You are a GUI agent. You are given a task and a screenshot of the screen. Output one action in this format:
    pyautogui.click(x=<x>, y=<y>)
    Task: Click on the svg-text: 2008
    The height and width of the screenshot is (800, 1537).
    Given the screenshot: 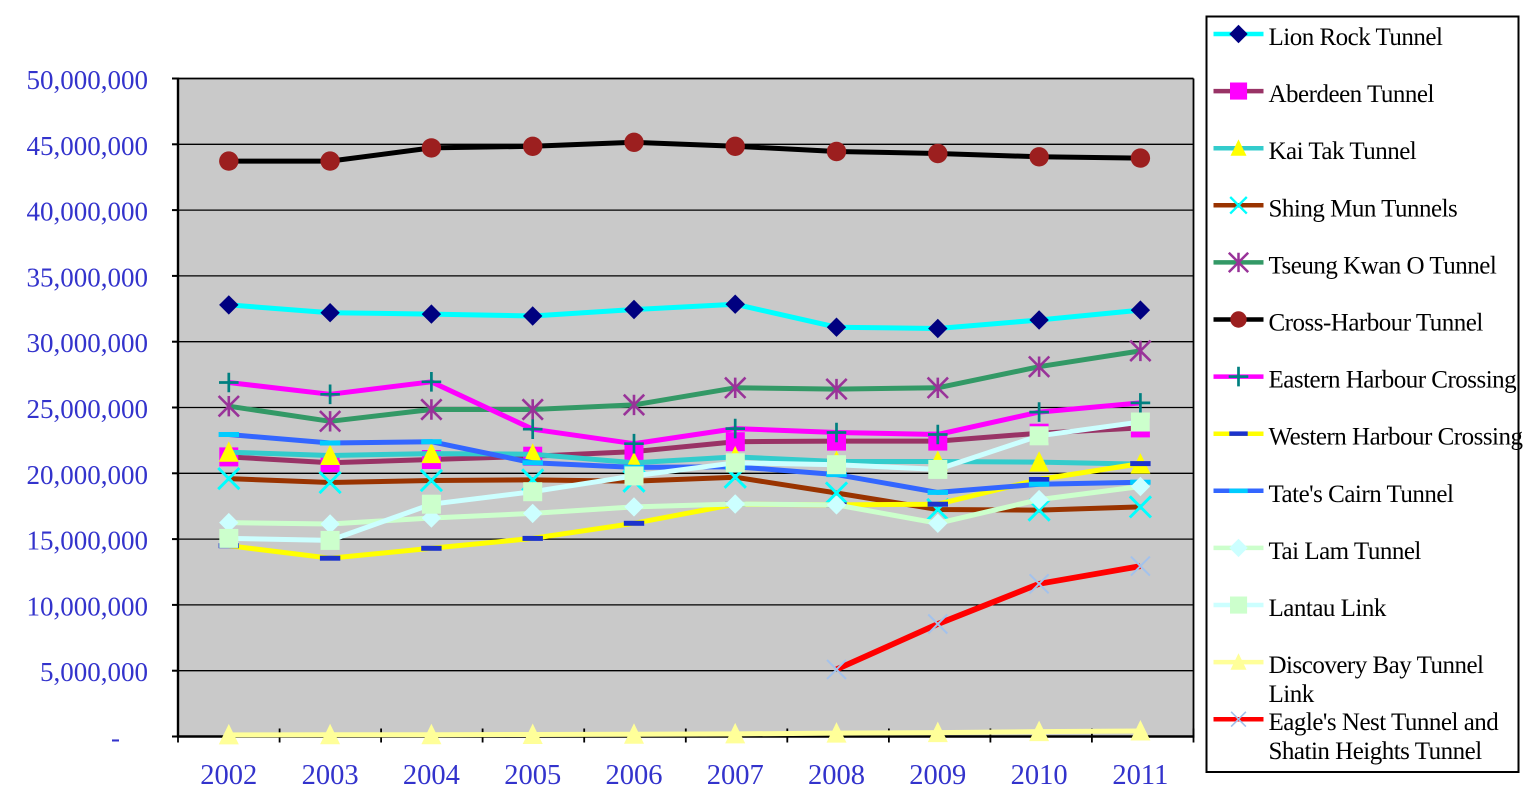 What is the action you would take?
    pyautogui.click(x=836, y=775)
    